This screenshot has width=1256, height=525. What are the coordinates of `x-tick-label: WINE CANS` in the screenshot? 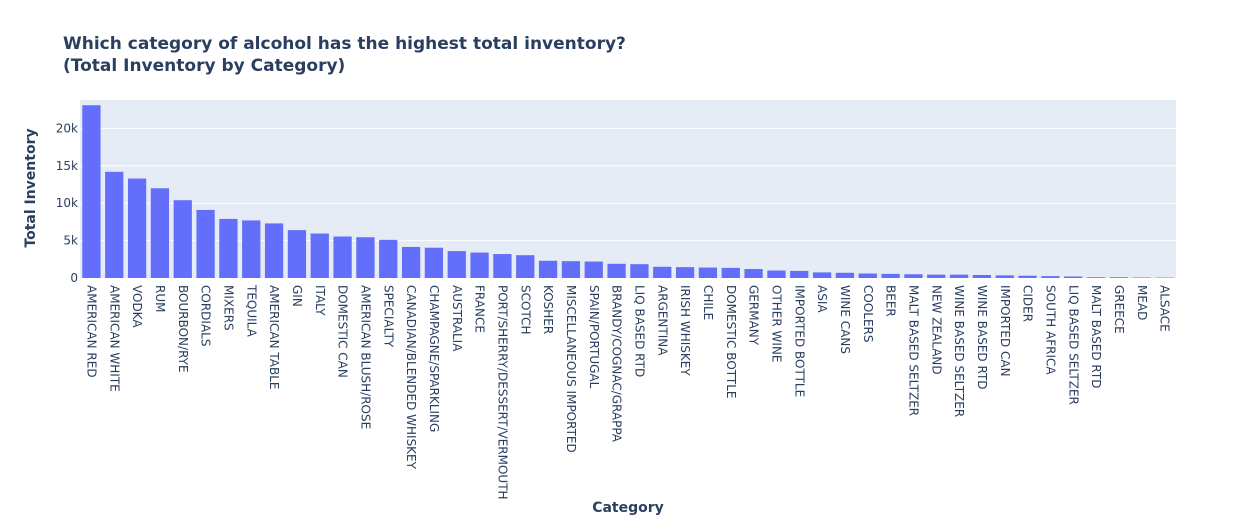 It's located at (845, 319).